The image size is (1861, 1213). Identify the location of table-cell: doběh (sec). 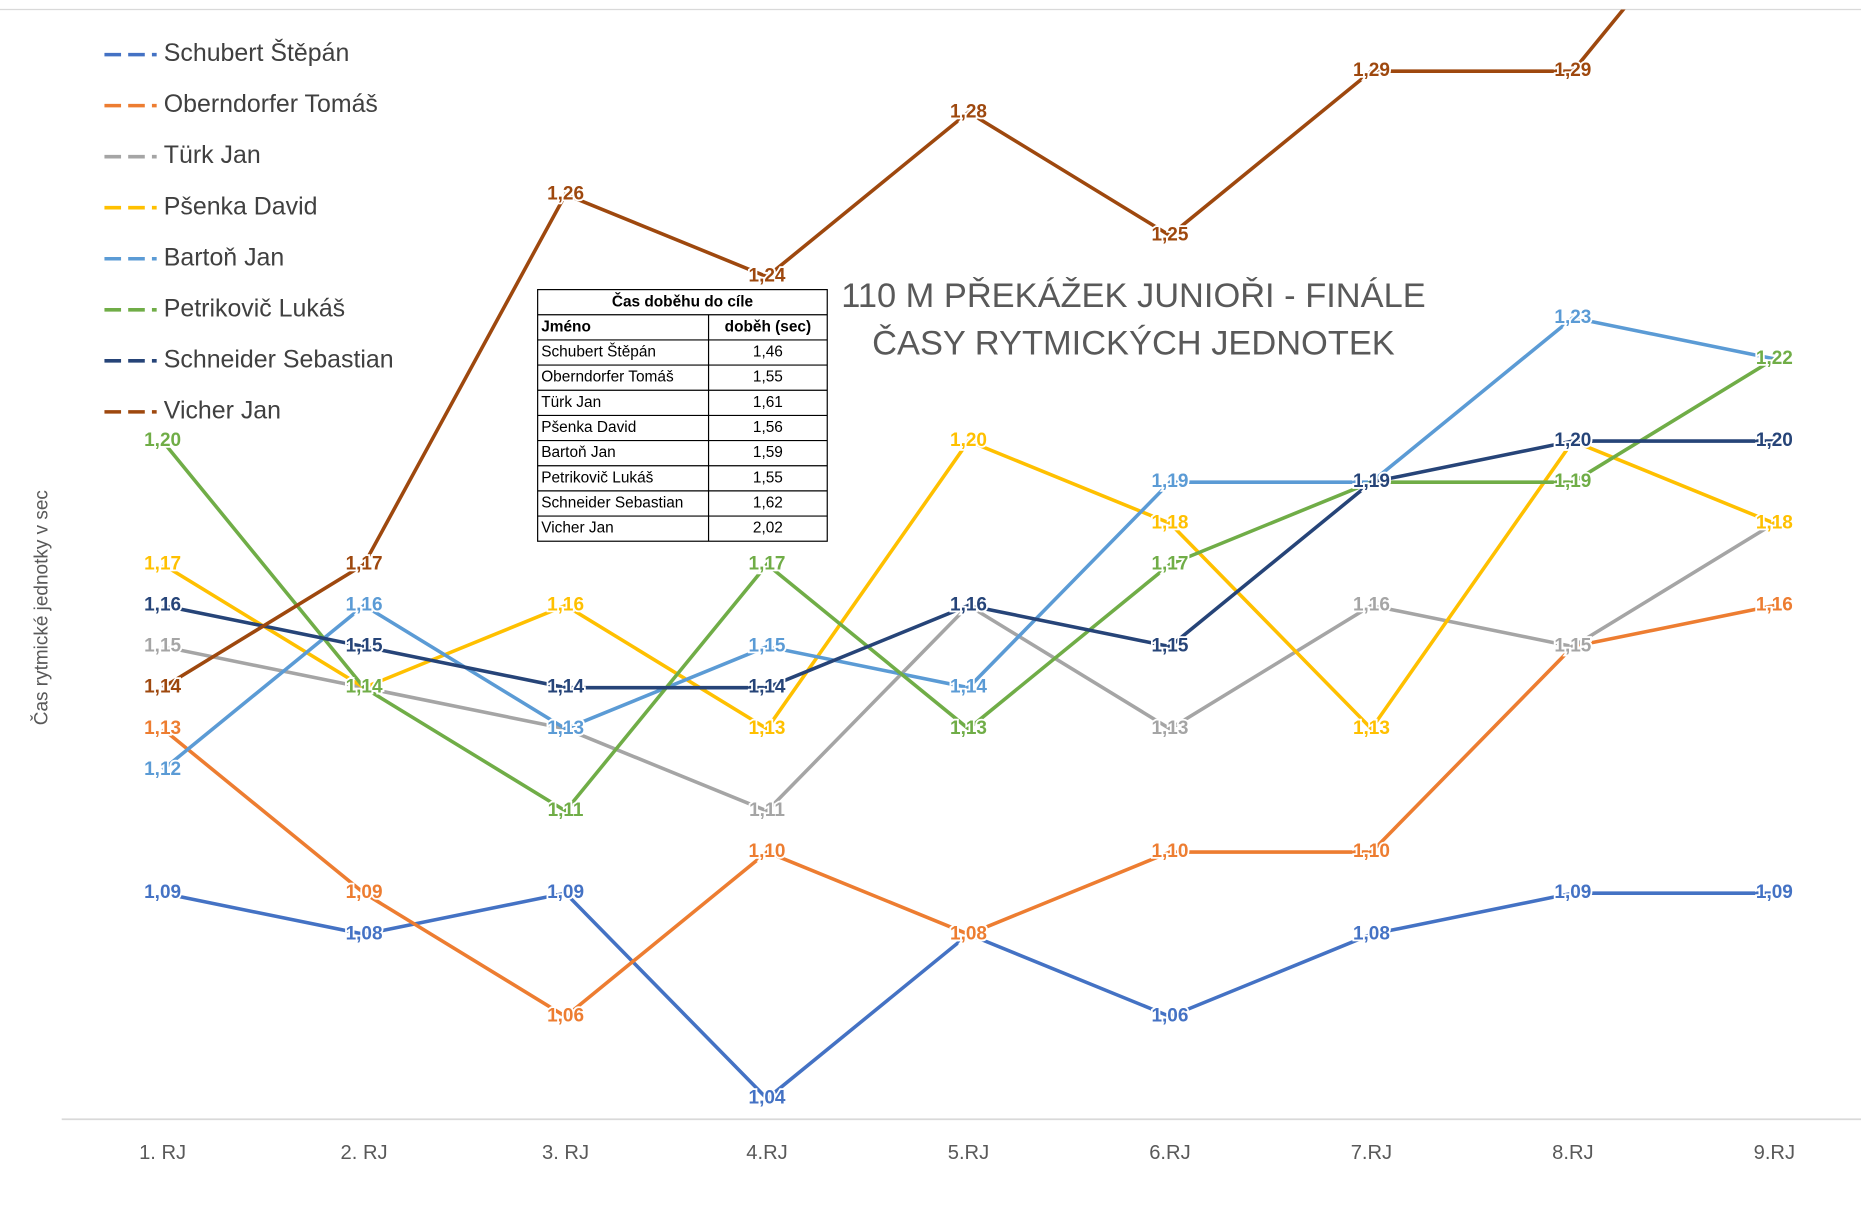
(768, 326).